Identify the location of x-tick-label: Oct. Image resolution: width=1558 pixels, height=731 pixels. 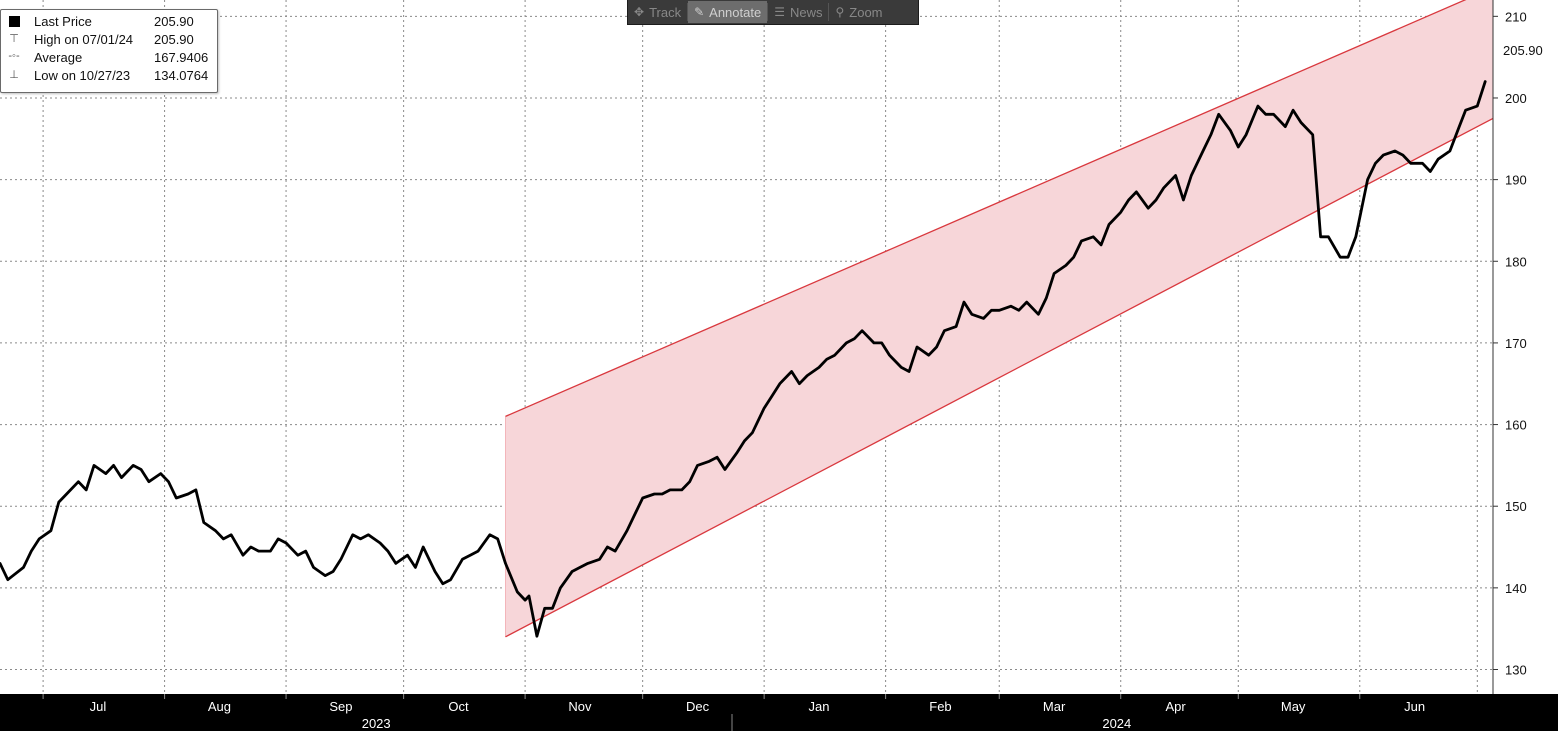
(458, 706).